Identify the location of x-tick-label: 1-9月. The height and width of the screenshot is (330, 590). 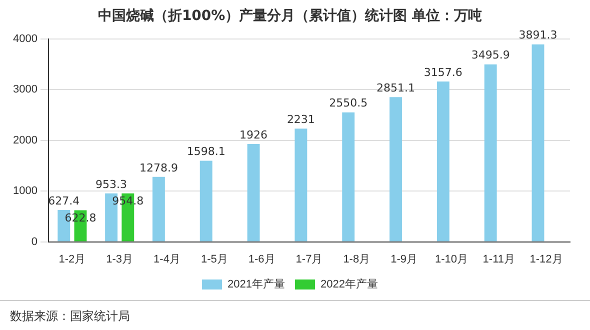
(404, 259).